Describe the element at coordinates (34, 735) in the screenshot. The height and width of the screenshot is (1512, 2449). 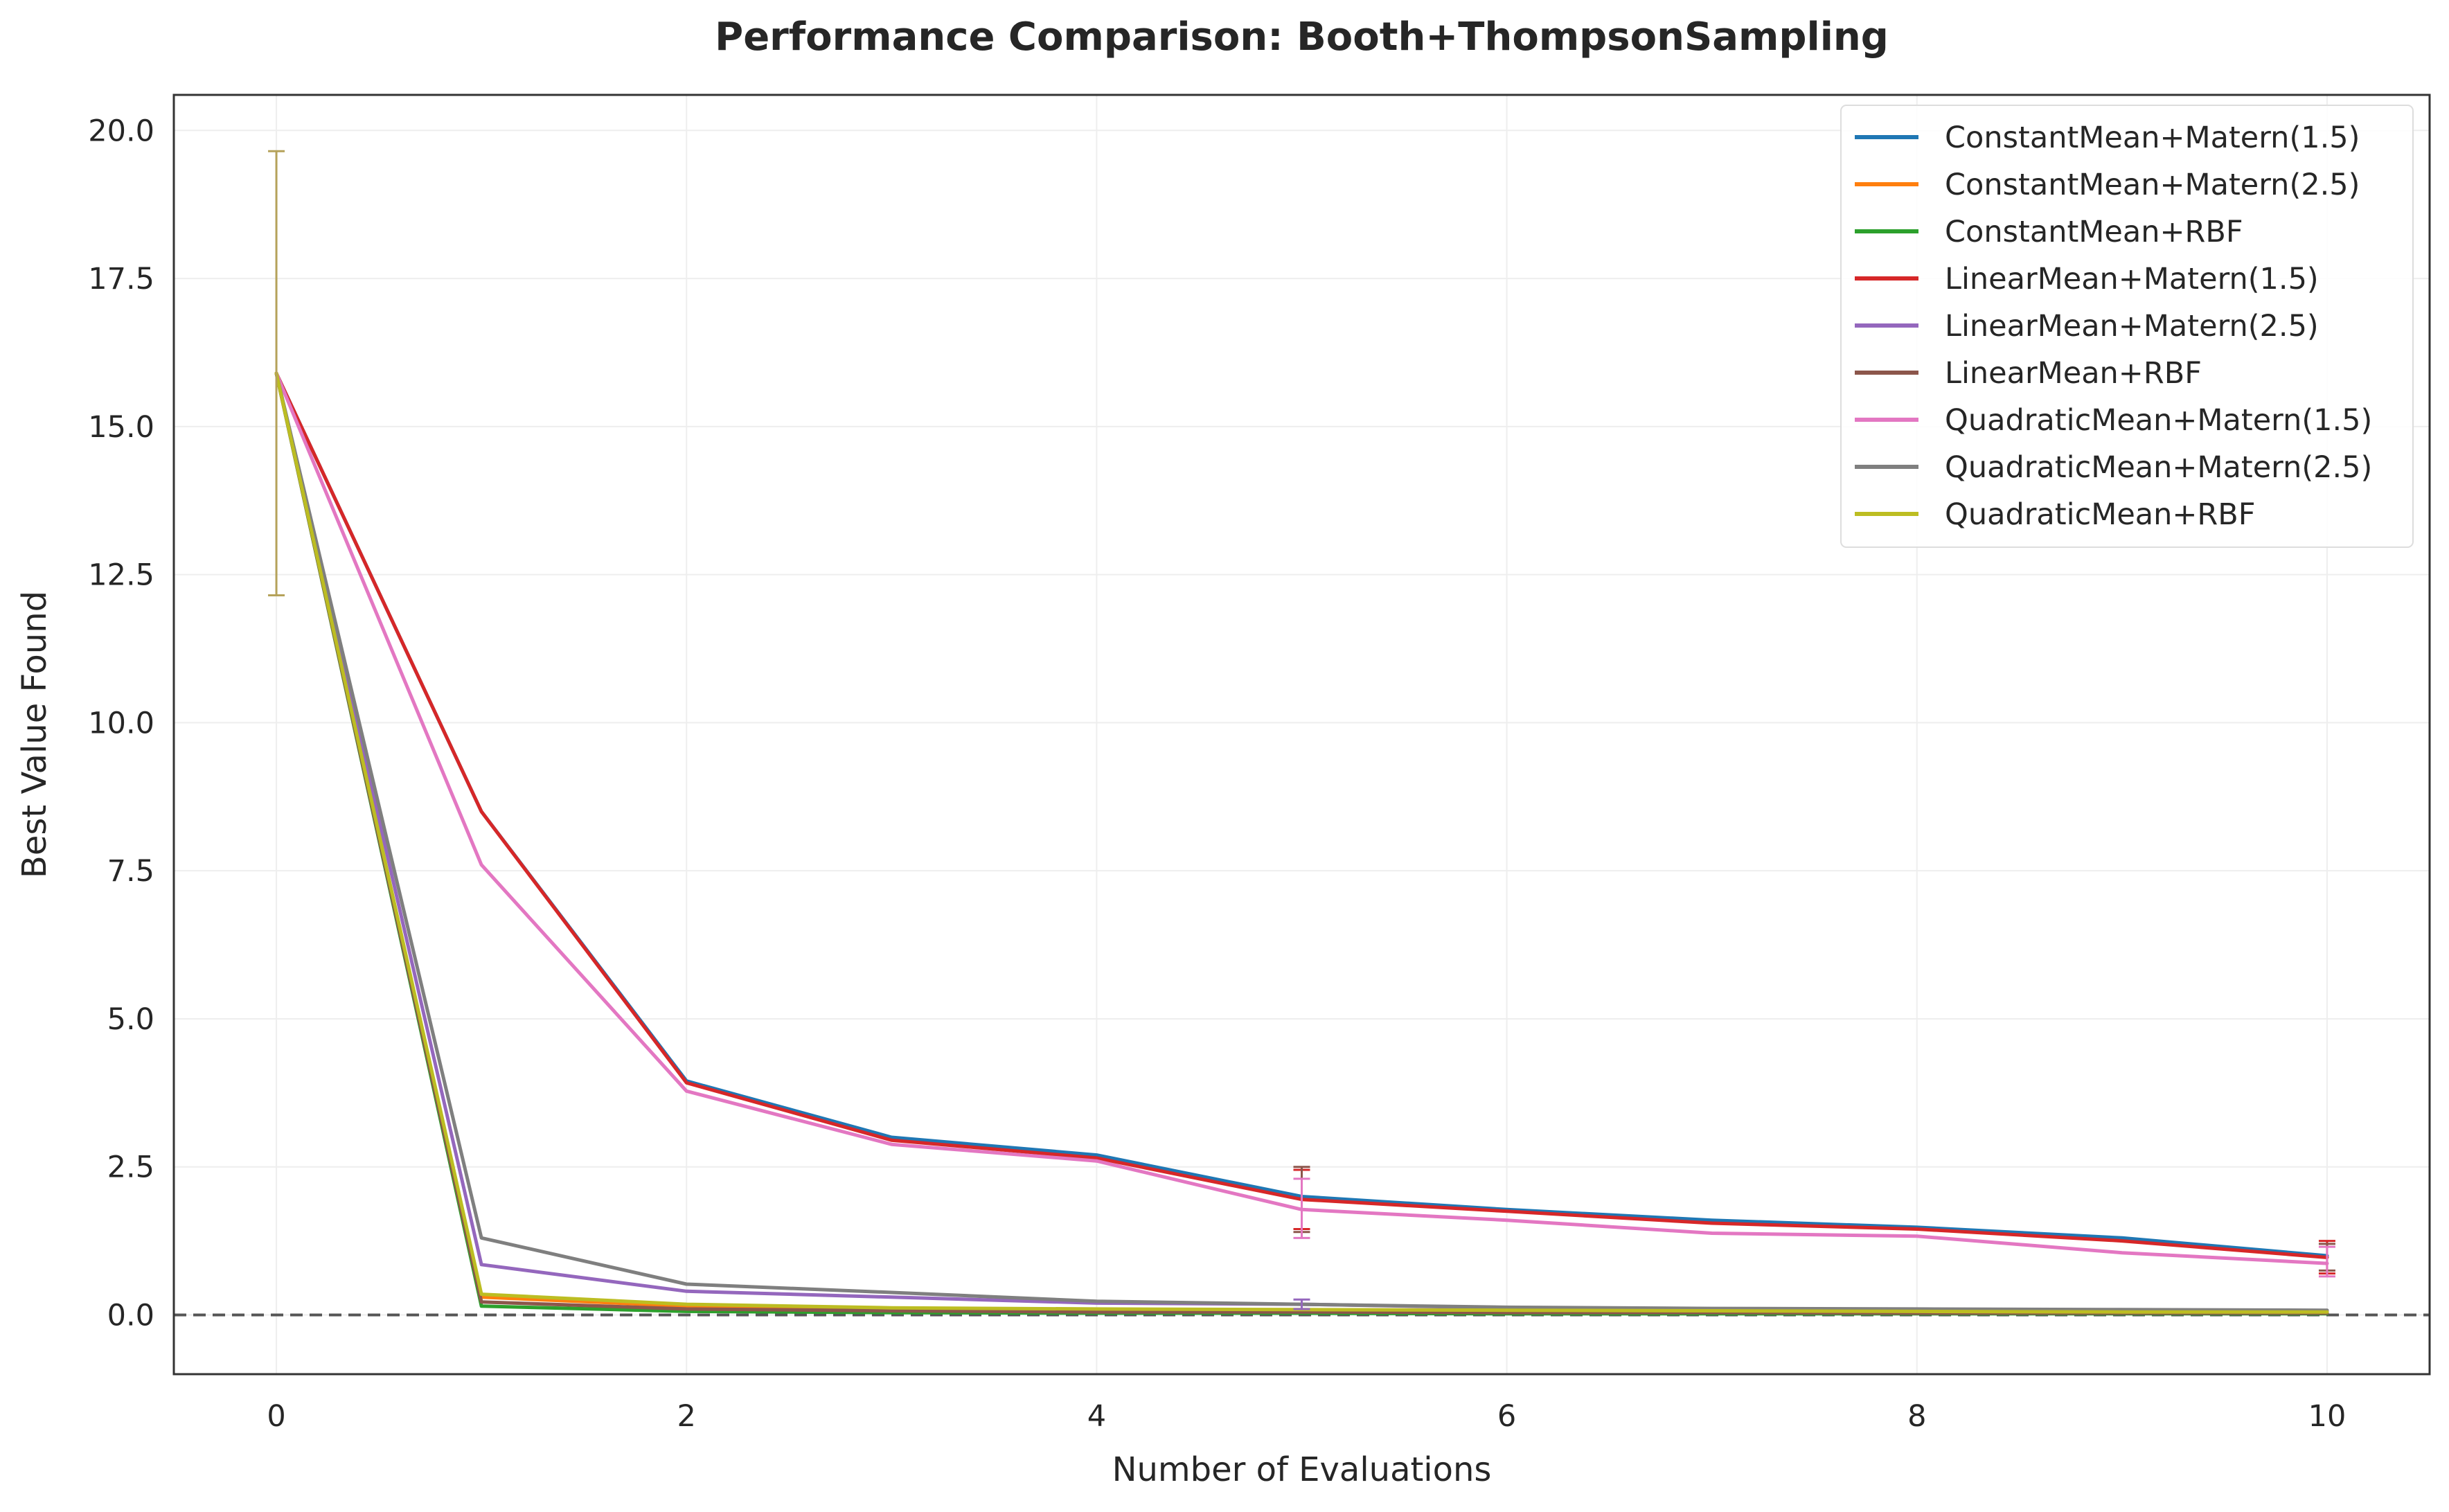
I see `y-axis-label: Best Value Found` at that location.